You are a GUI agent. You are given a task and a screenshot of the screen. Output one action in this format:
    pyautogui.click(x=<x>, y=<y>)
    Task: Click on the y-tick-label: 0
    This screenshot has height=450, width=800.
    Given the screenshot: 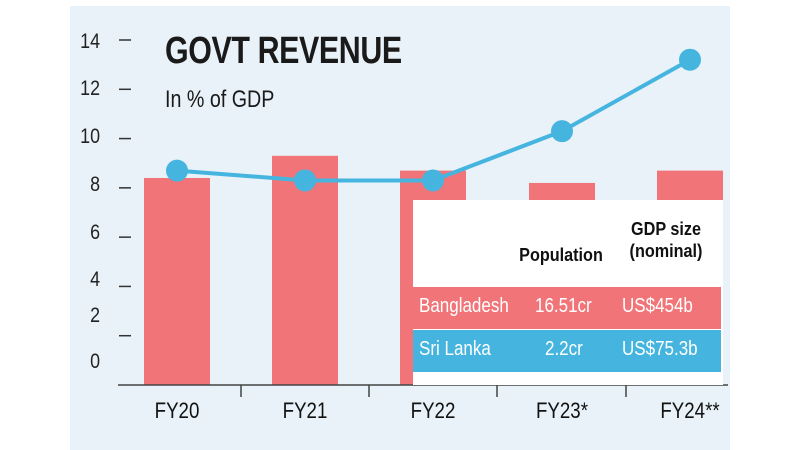 What is the action you would take?
    pyautogui.click(x=95, y=361)
    